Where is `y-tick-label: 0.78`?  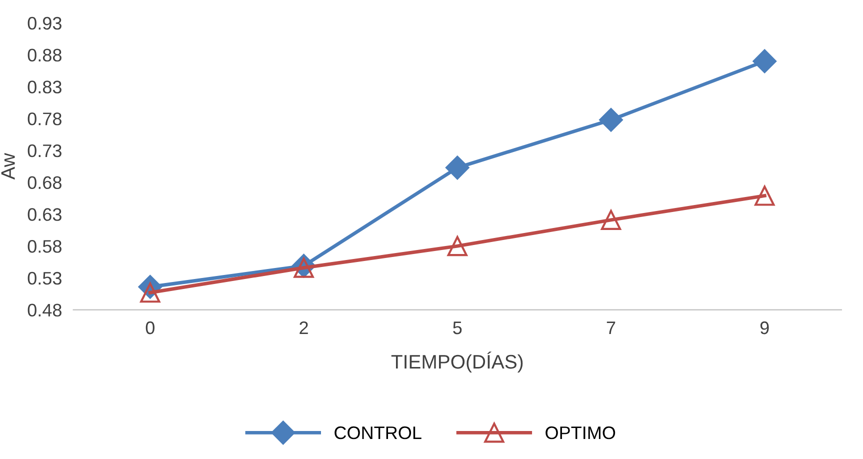 y-tick-label: 0.78 is located at coordinates (45, 119).